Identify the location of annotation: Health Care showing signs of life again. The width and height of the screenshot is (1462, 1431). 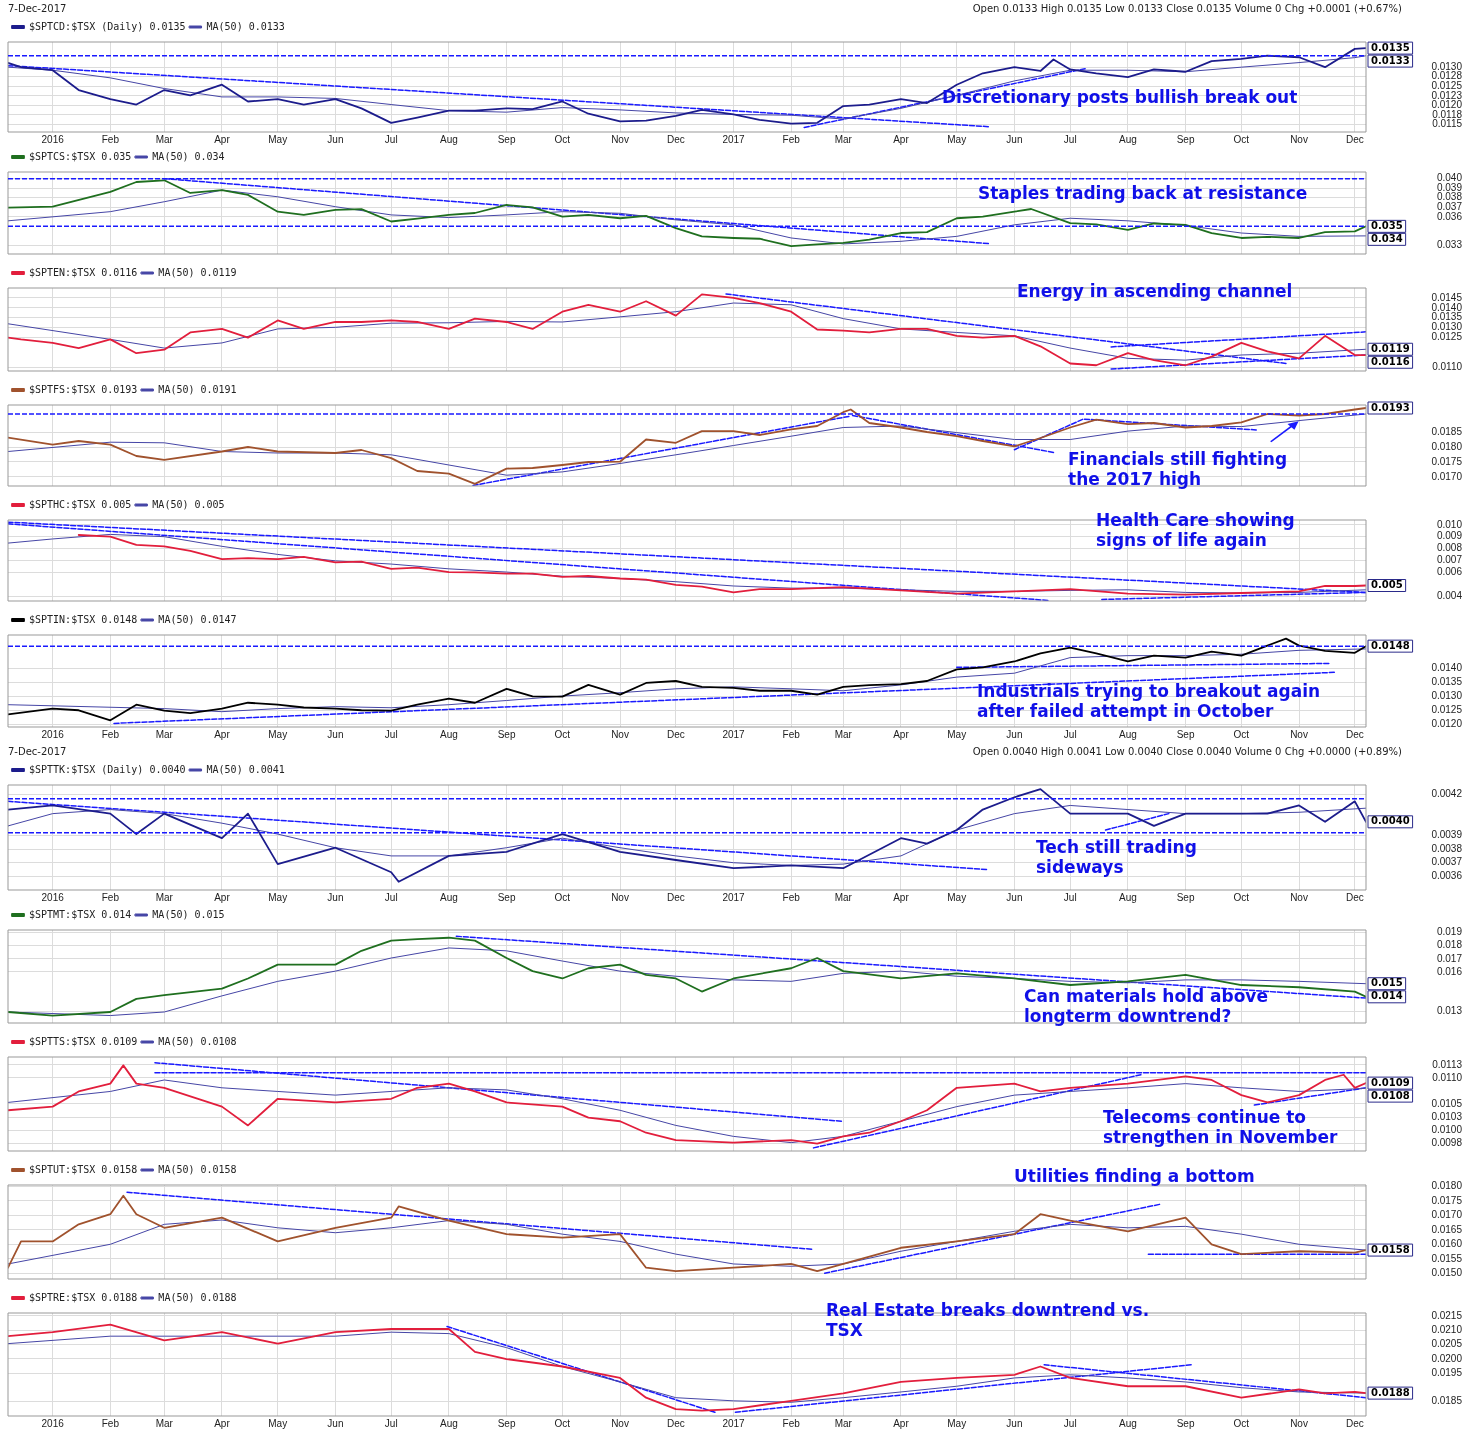
(1195, 530).